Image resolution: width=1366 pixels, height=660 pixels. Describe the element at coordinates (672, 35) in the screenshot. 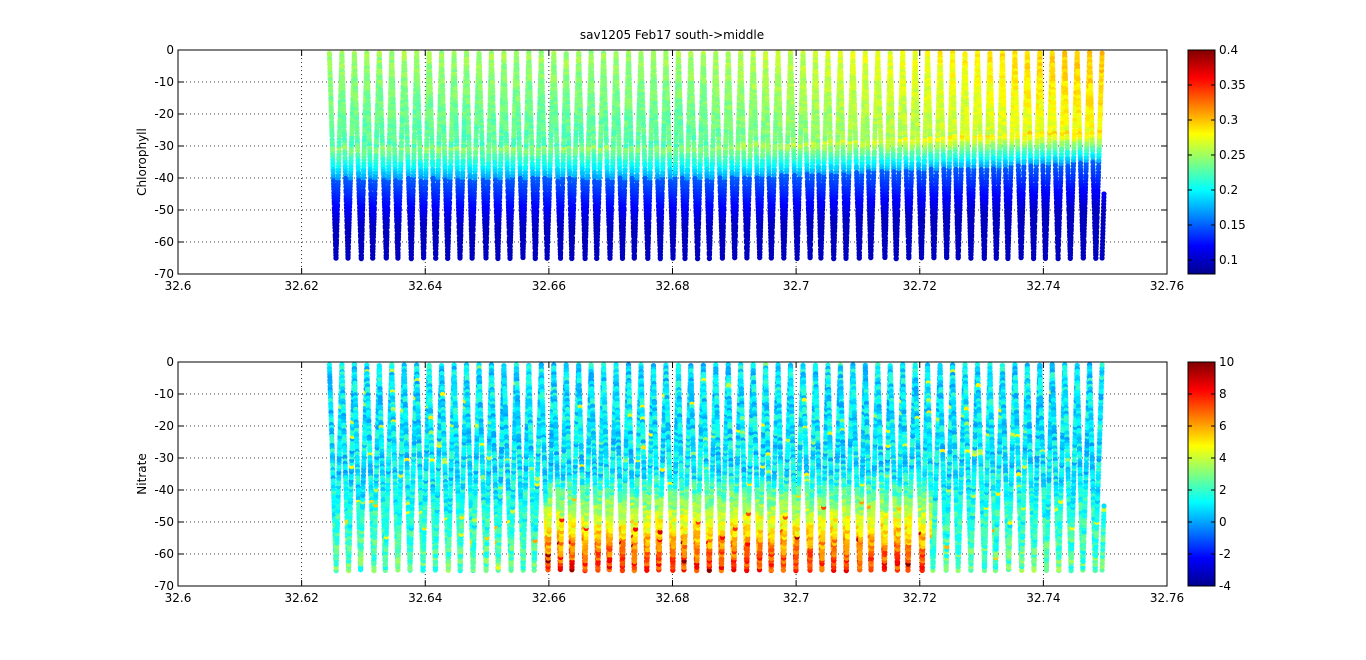

I see `figure-title: sav1205 Feb17 south->middle` at that location.